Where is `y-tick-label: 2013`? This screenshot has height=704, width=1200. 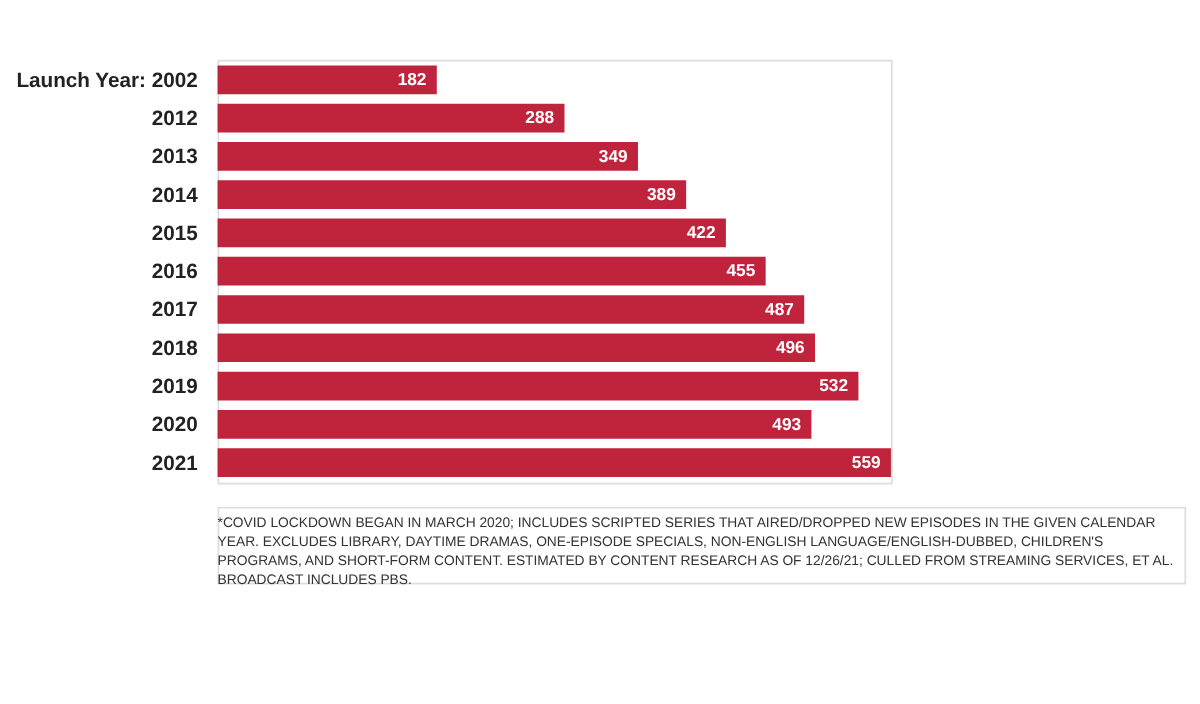 y-tick-label: 2013 is located at coordinates (175, 158).